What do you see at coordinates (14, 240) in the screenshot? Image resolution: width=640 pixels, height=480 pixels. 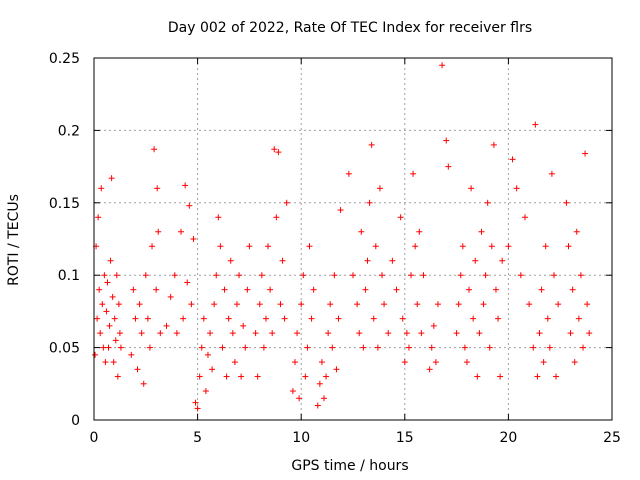 I see `y-axis-label: ROTI / TECUs` at bounding box center [14, 240].